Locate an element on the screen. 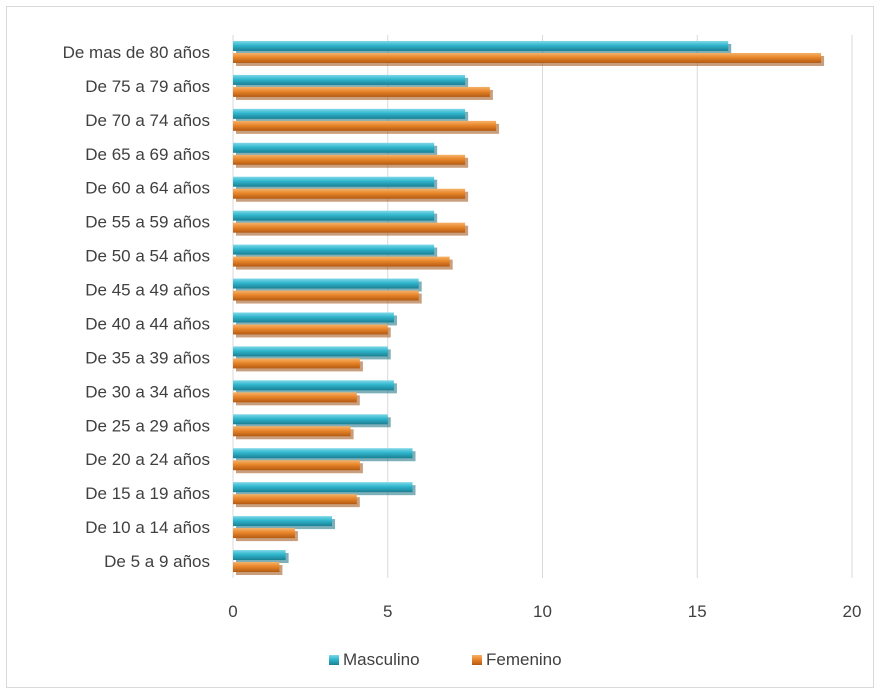 The width and height of the screenshot is (883, 696). category-label: De 55 a 59 años is located at coordinates (147, 222).